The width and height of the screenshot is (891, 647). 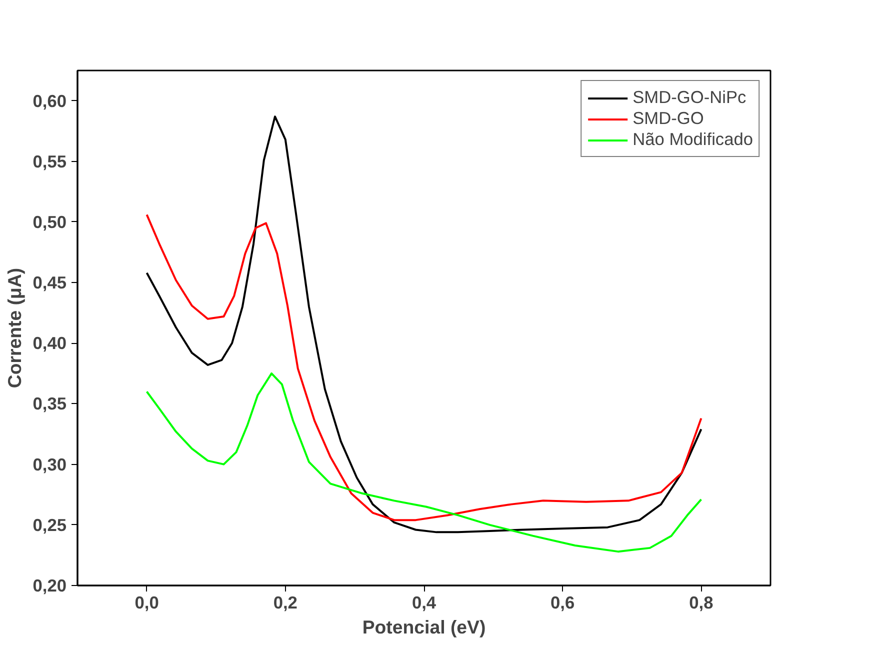 I want to click on legend-label: SMD-GO-NiPc, so click(x=689, y=97).